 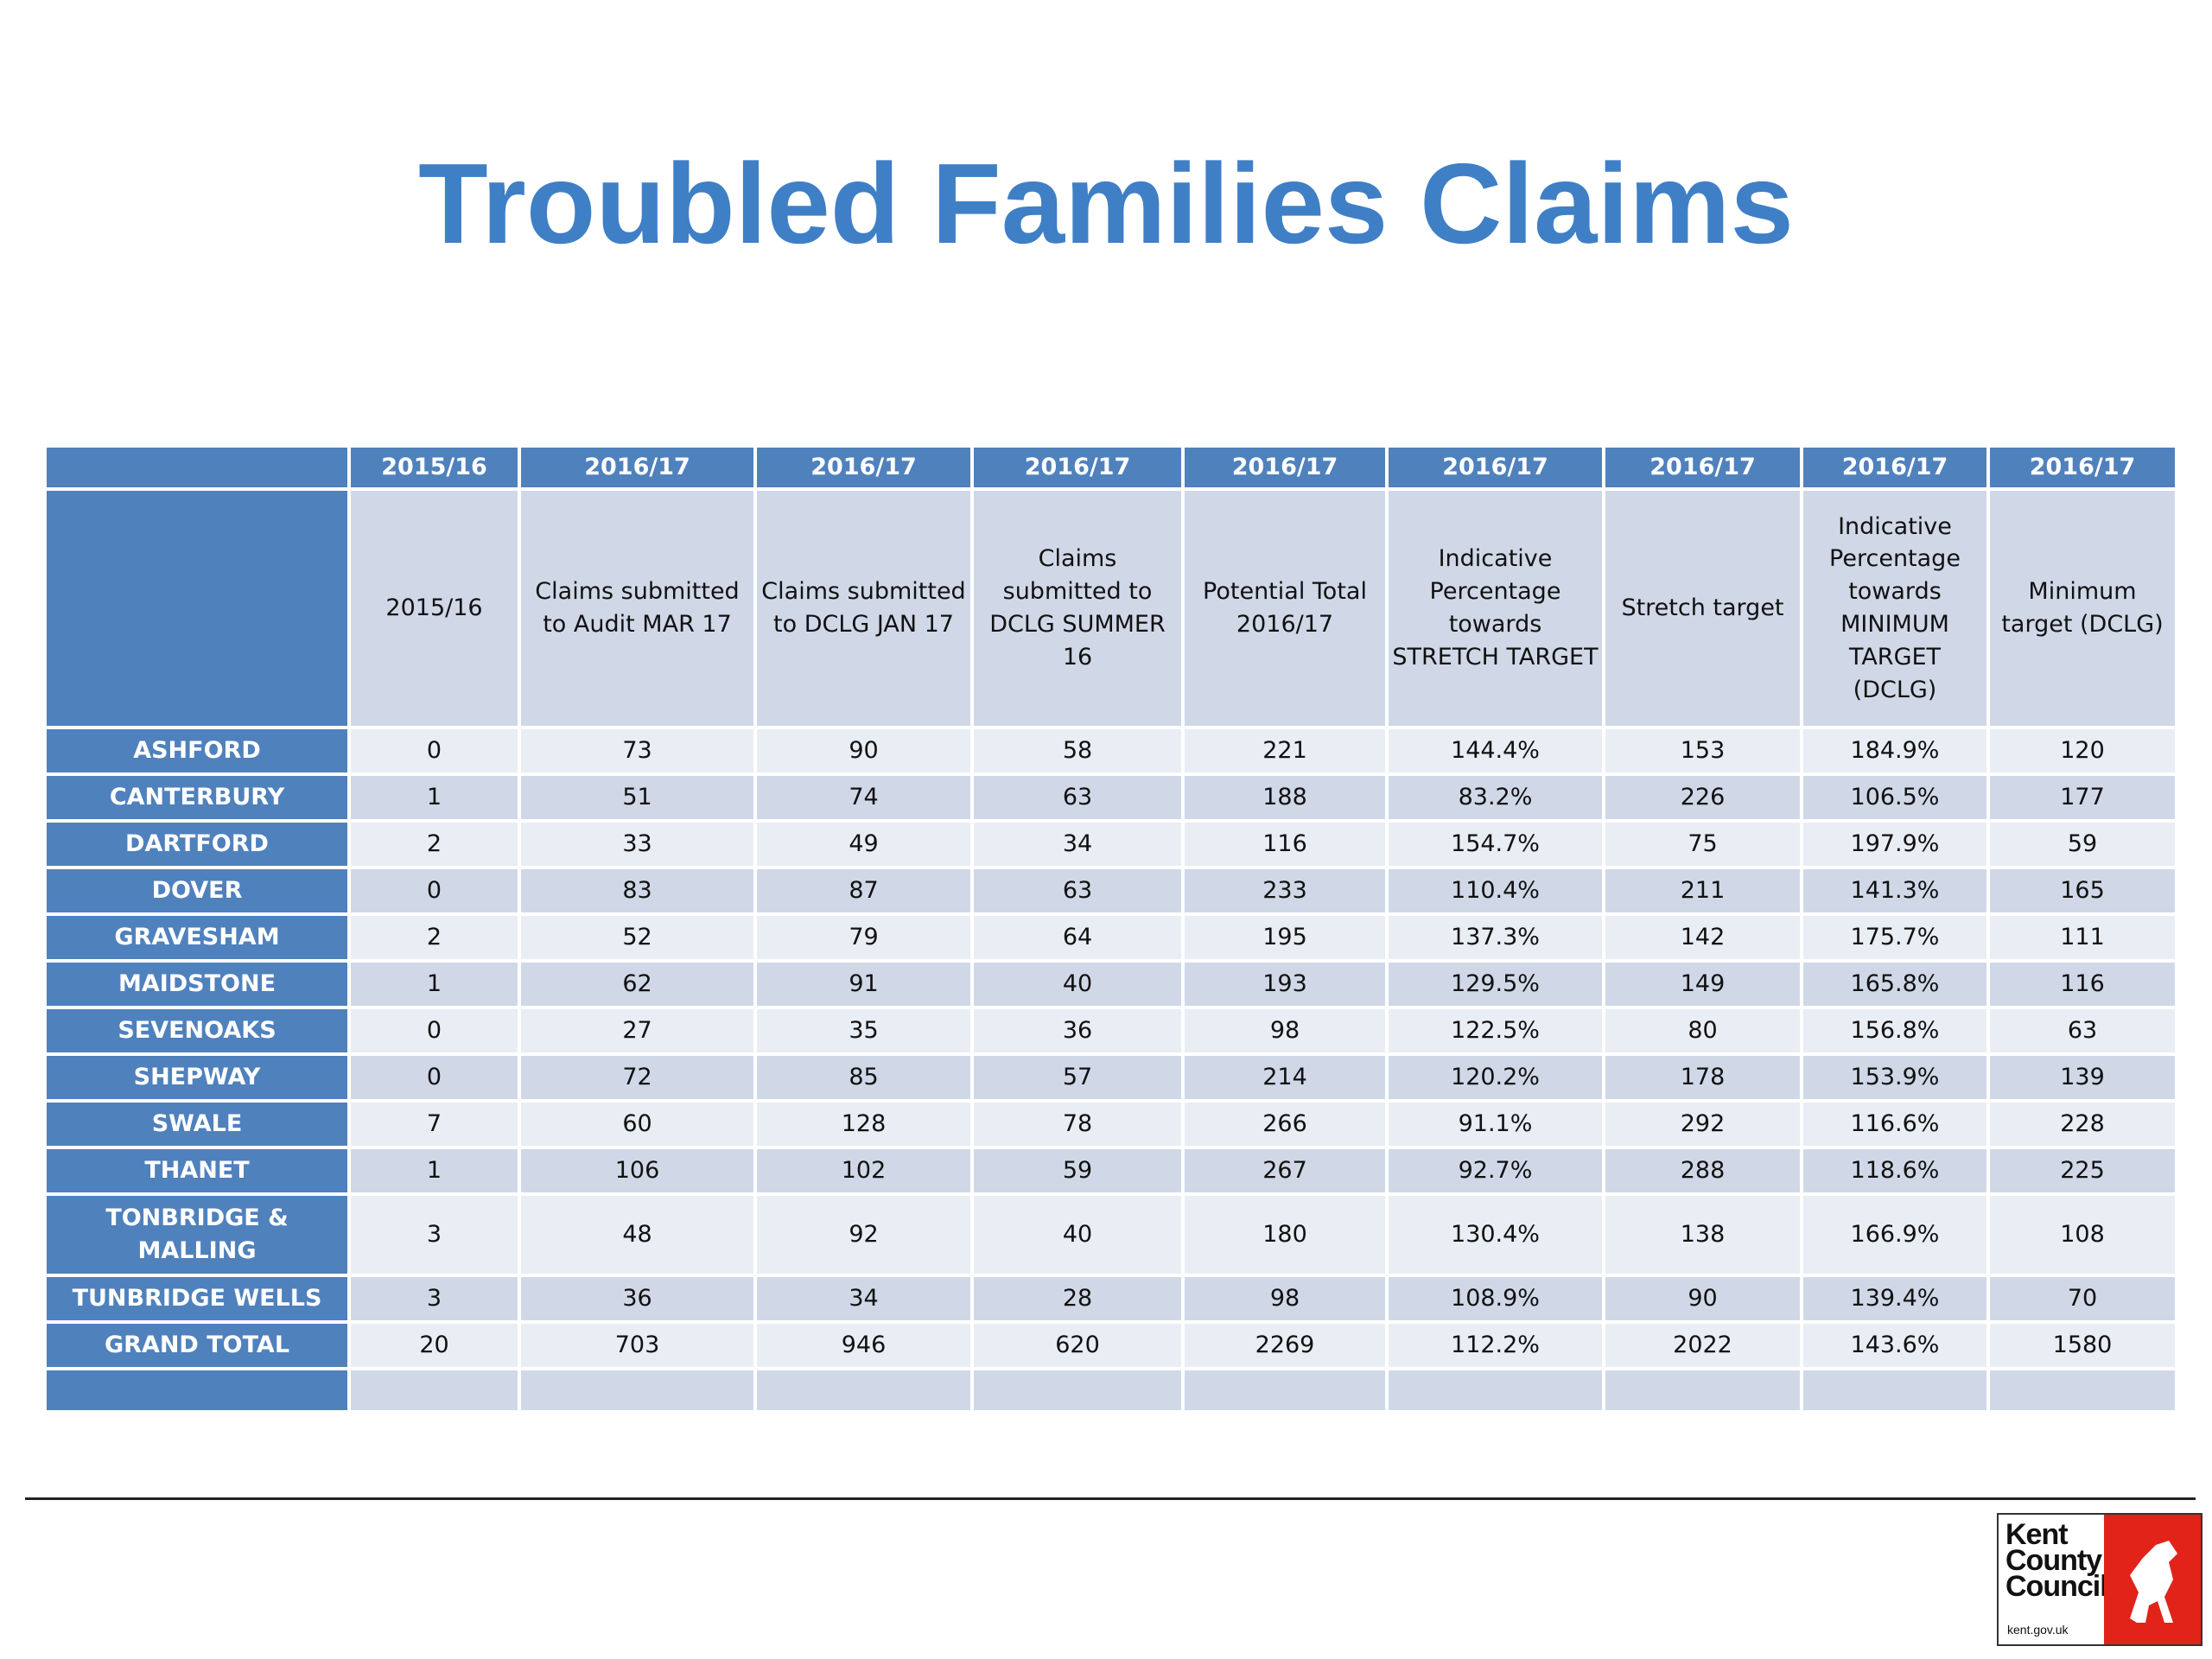 I want to click on value-cell: 130.4%, so click(x=1495, y=1235).